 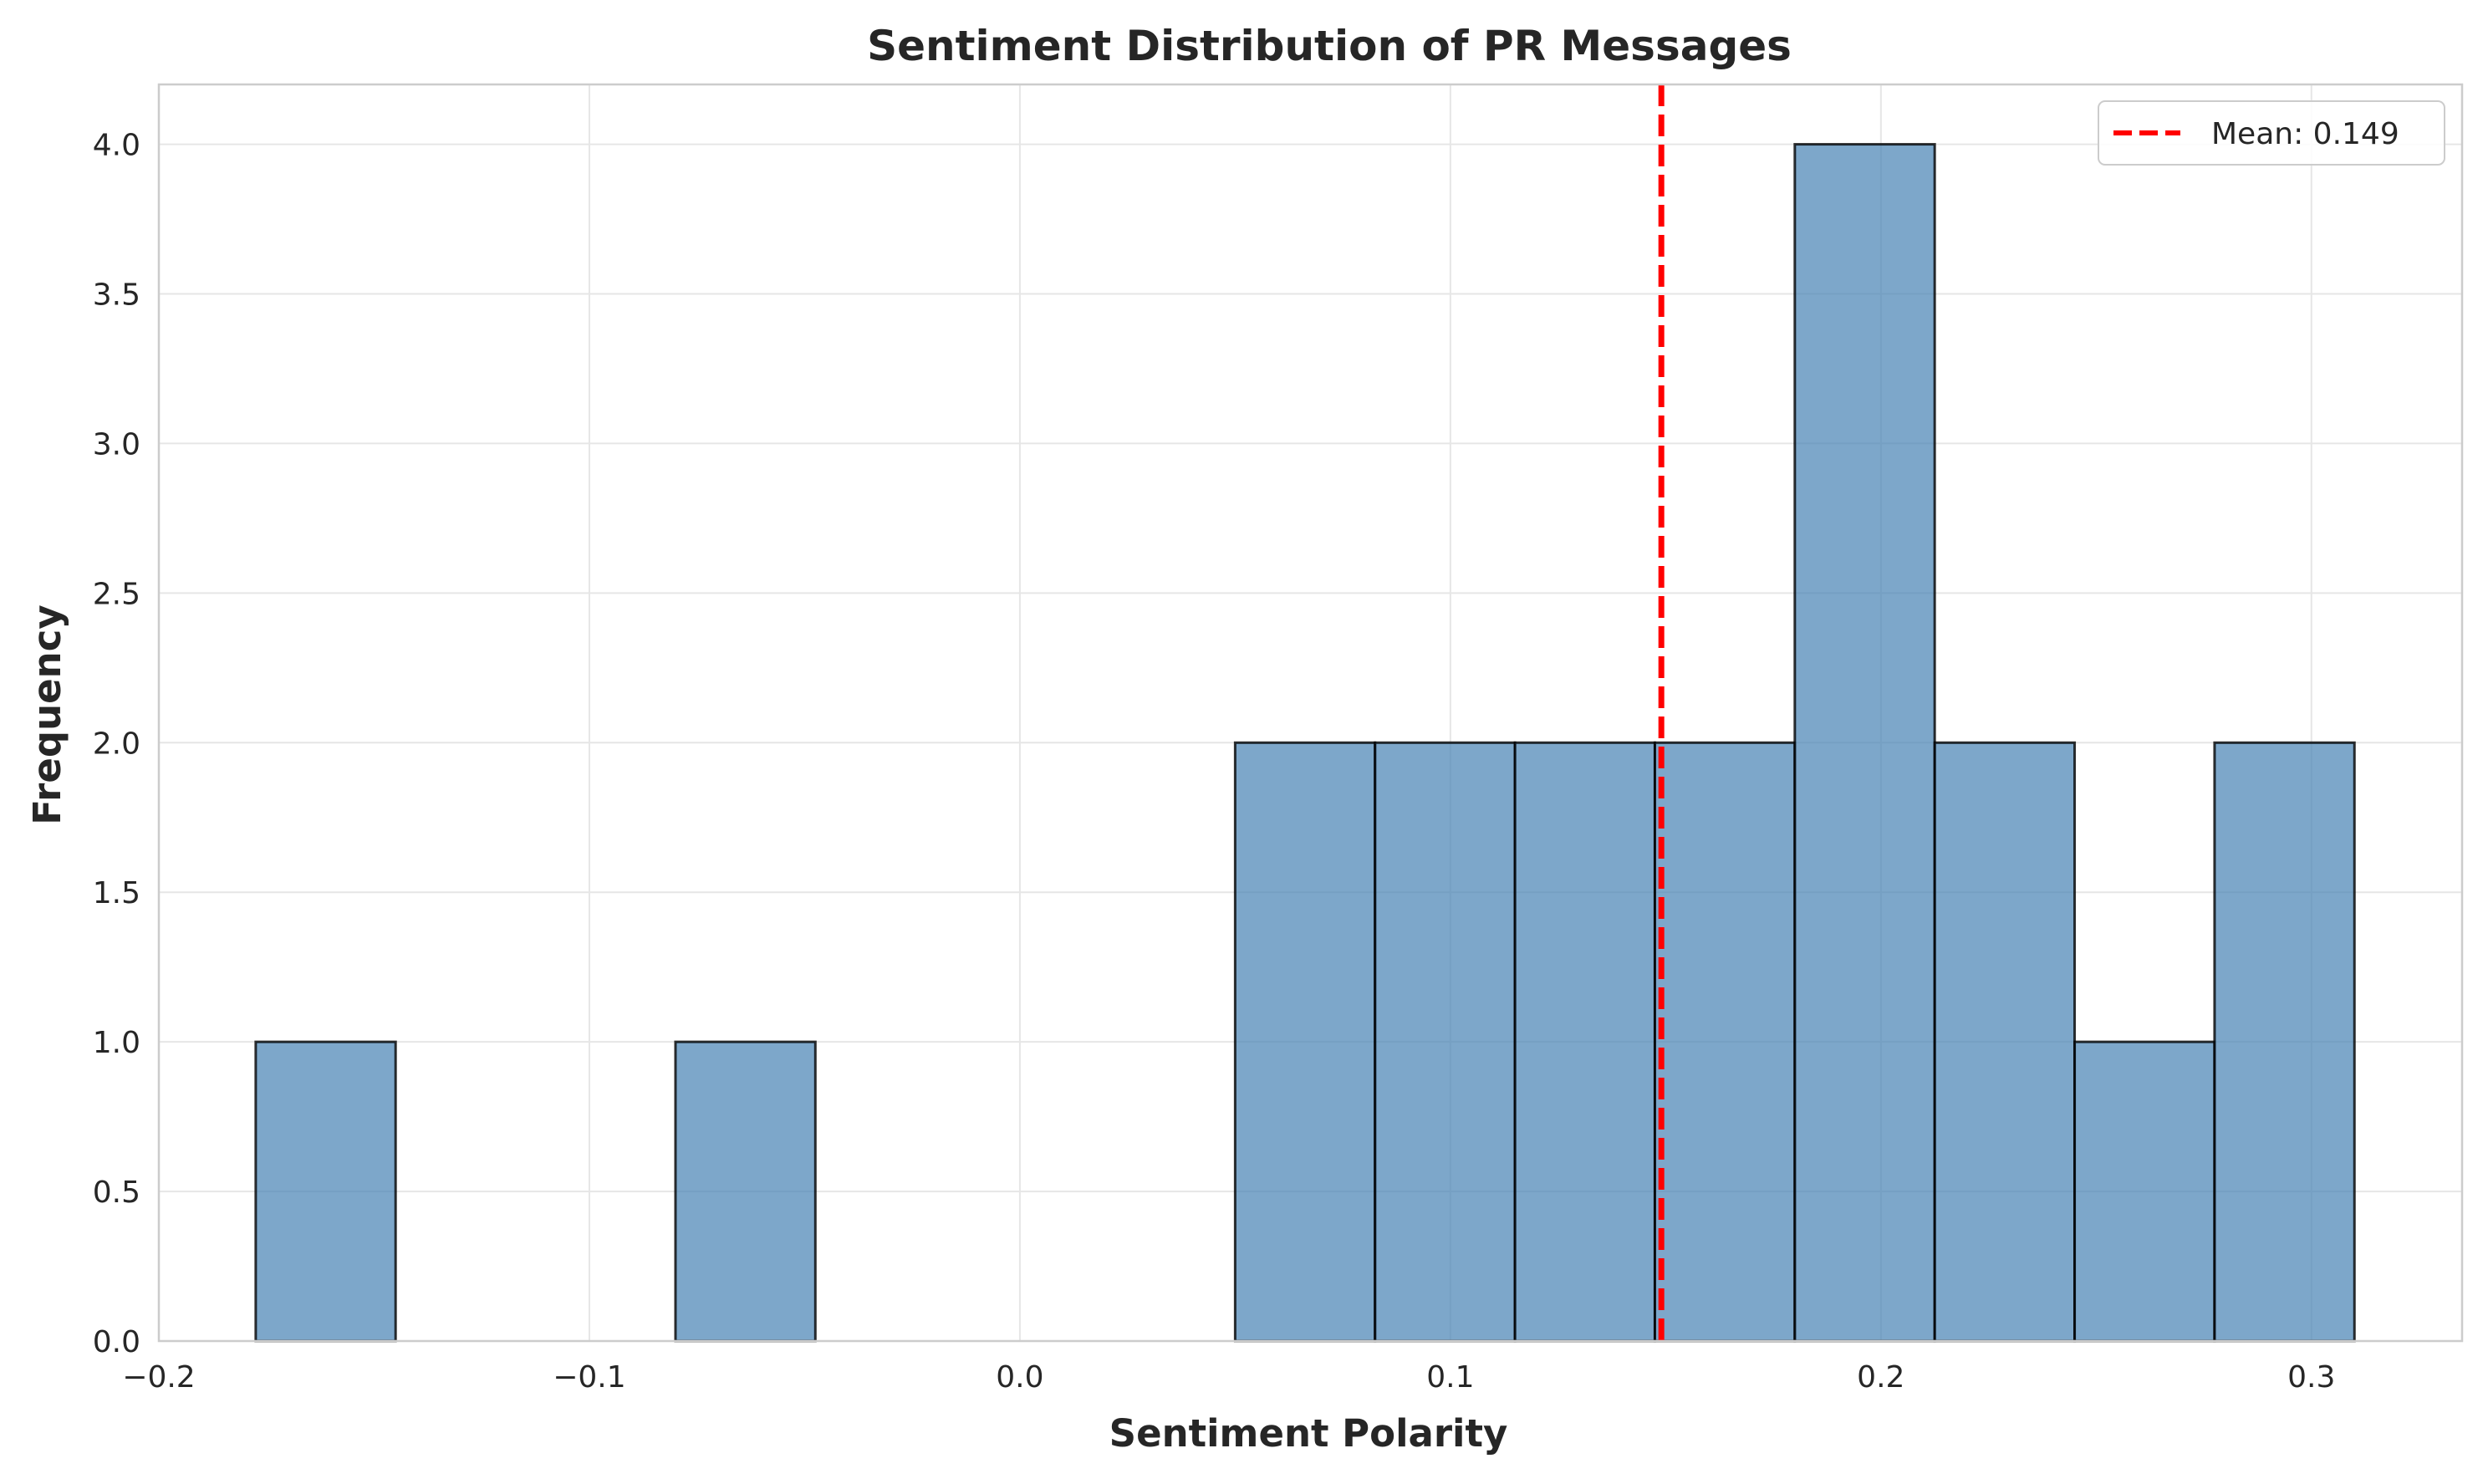 I want to click on y-tick-label: 1.0, so click(x=116, y=1043).